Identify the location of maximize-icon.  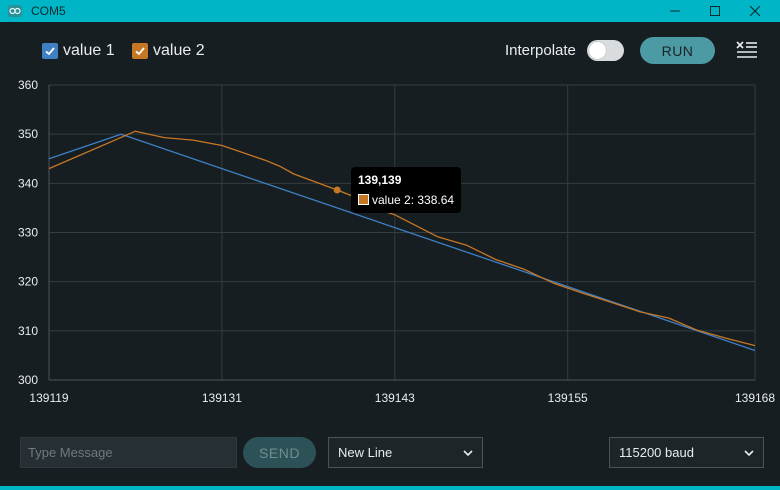
(715, 11).